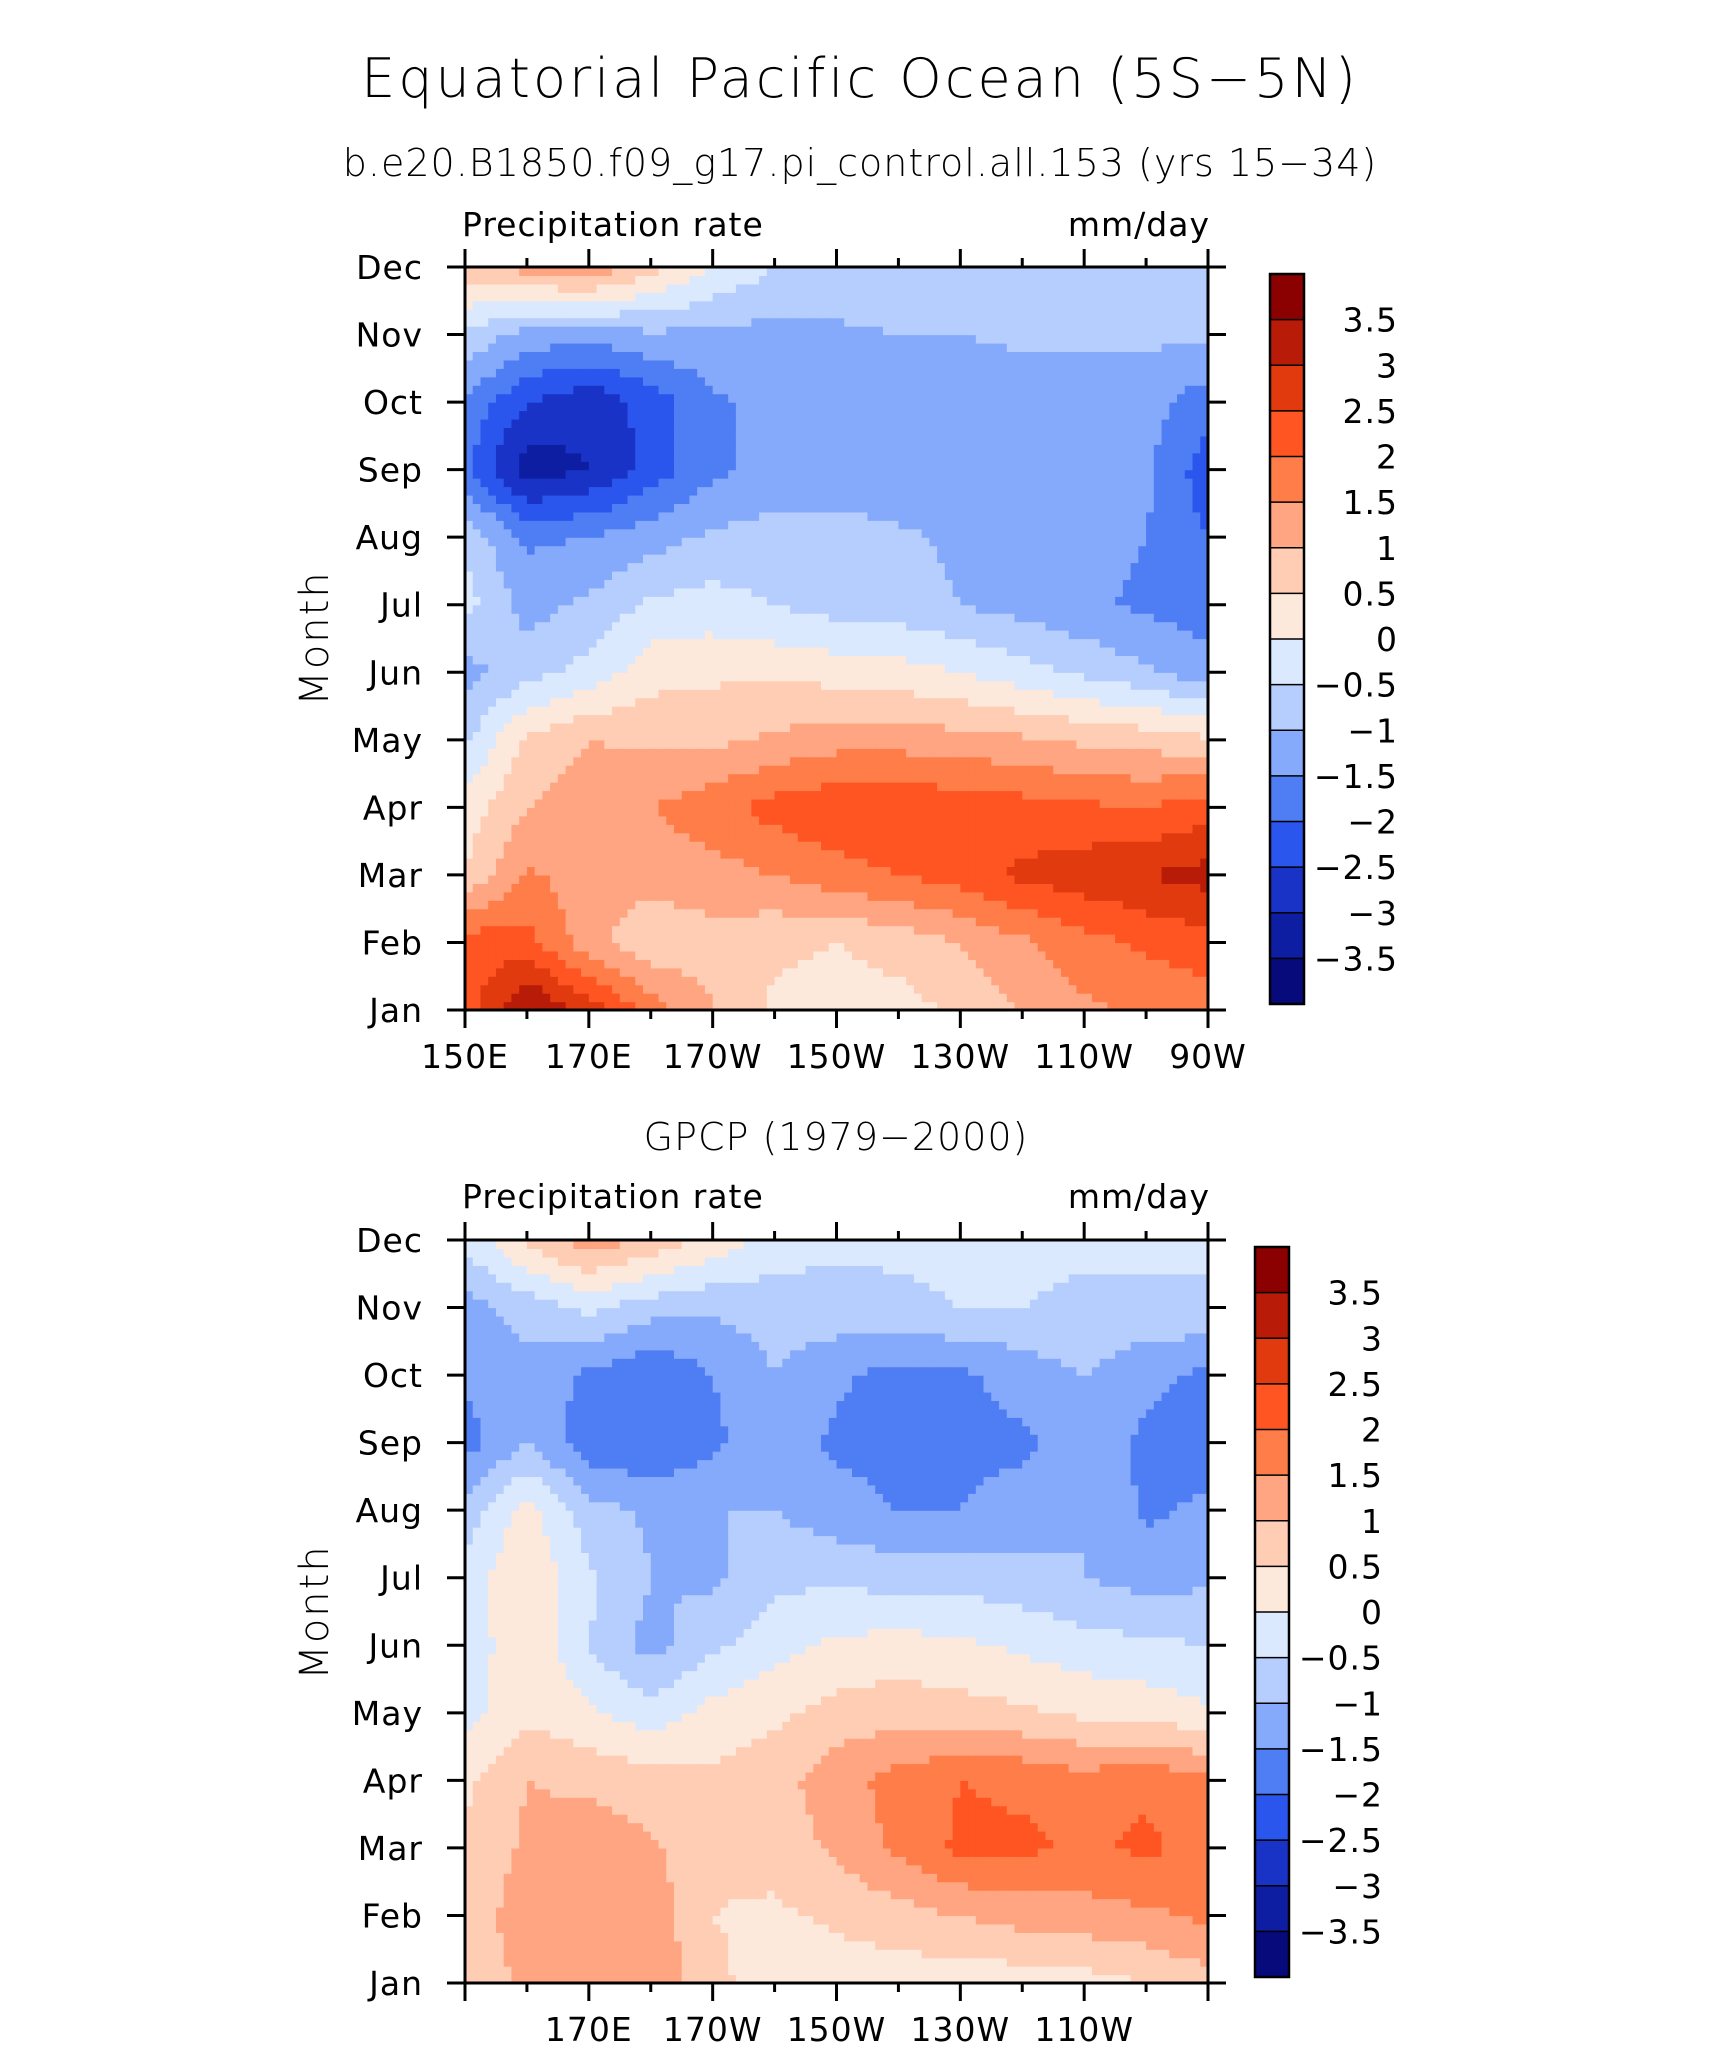  Describe the element at coordinates (613, 224) in the screenshot. I see `left-label: Precipitation rate` at that location.